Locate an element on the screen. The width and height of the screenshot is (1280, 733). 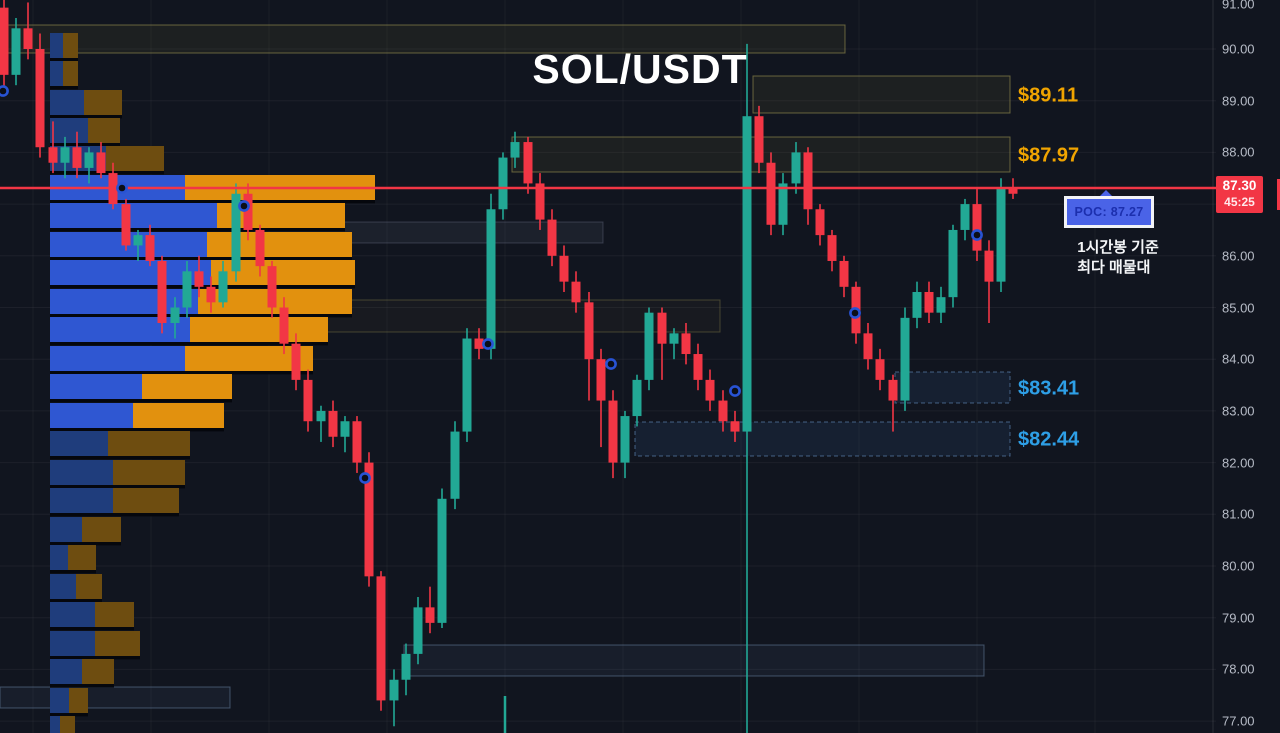
zone-price-label: $87.97 is located at coordinates (1049, 155).